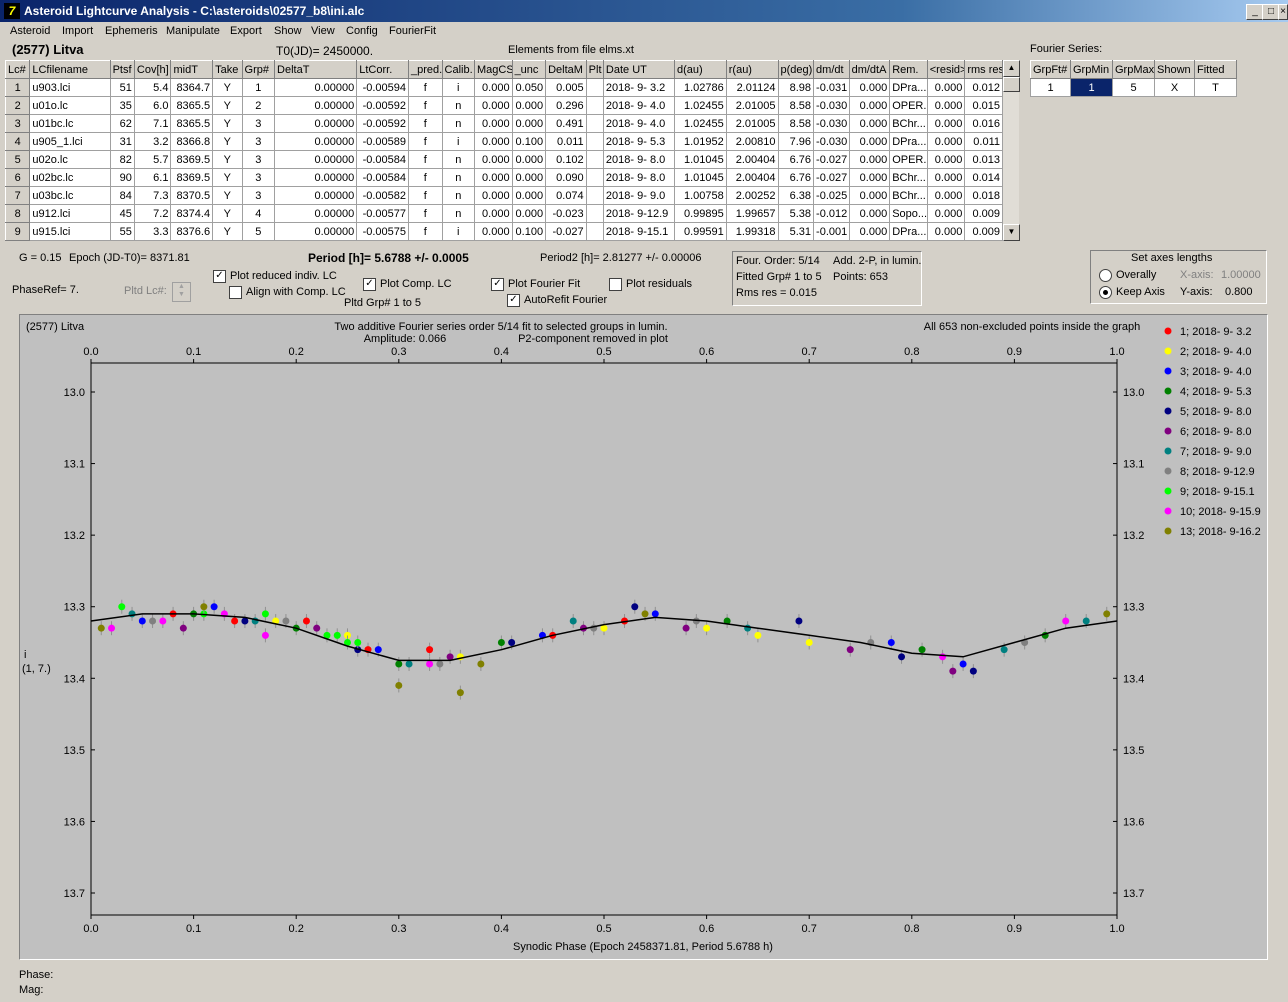  Describe the element at coordinates (1011, 150) in the screenshot. I see `table-scrollbar: ▲ ▼` at that location.